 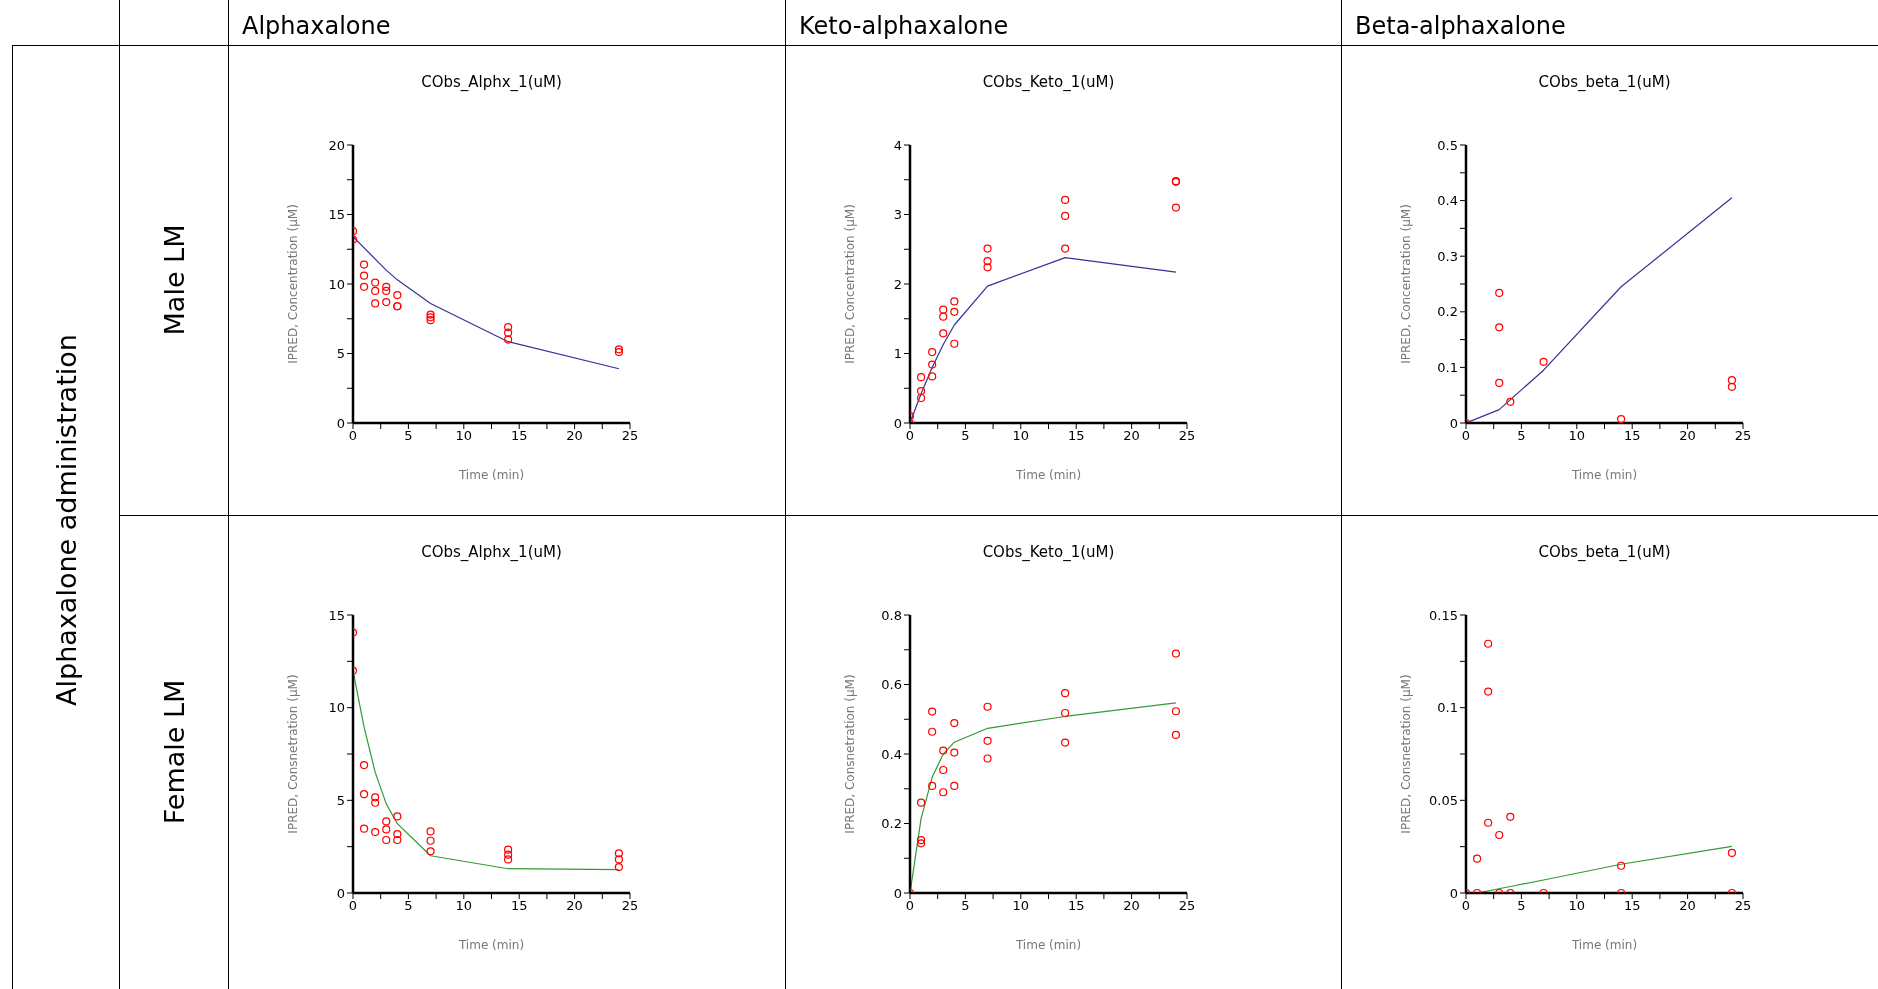 What do you see at coordinates (174, 752) in the screenshot?
I see `text: Female LM` at bounding box center [174, 752].